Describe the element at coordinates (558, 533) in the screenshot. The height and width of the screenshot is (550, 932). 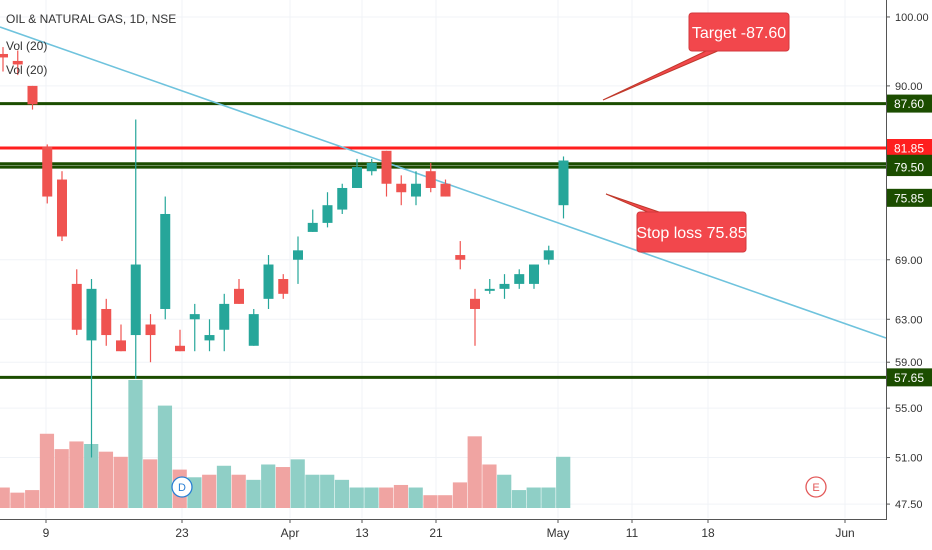
I see `time-tick-label: May` at that location.